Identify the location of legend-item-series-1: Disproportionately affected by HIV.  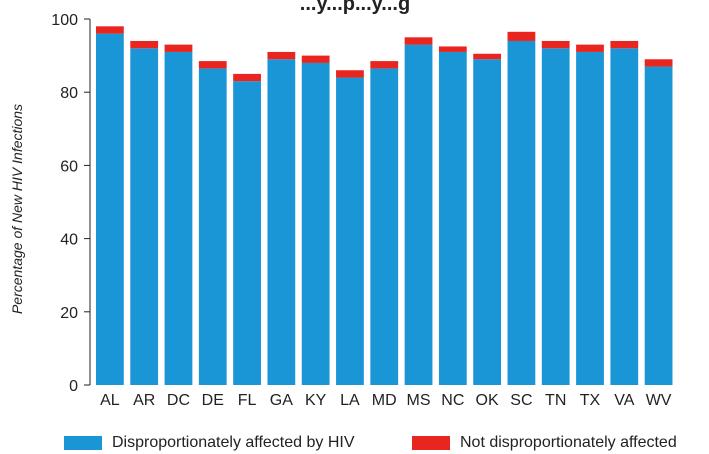
(209, 443).